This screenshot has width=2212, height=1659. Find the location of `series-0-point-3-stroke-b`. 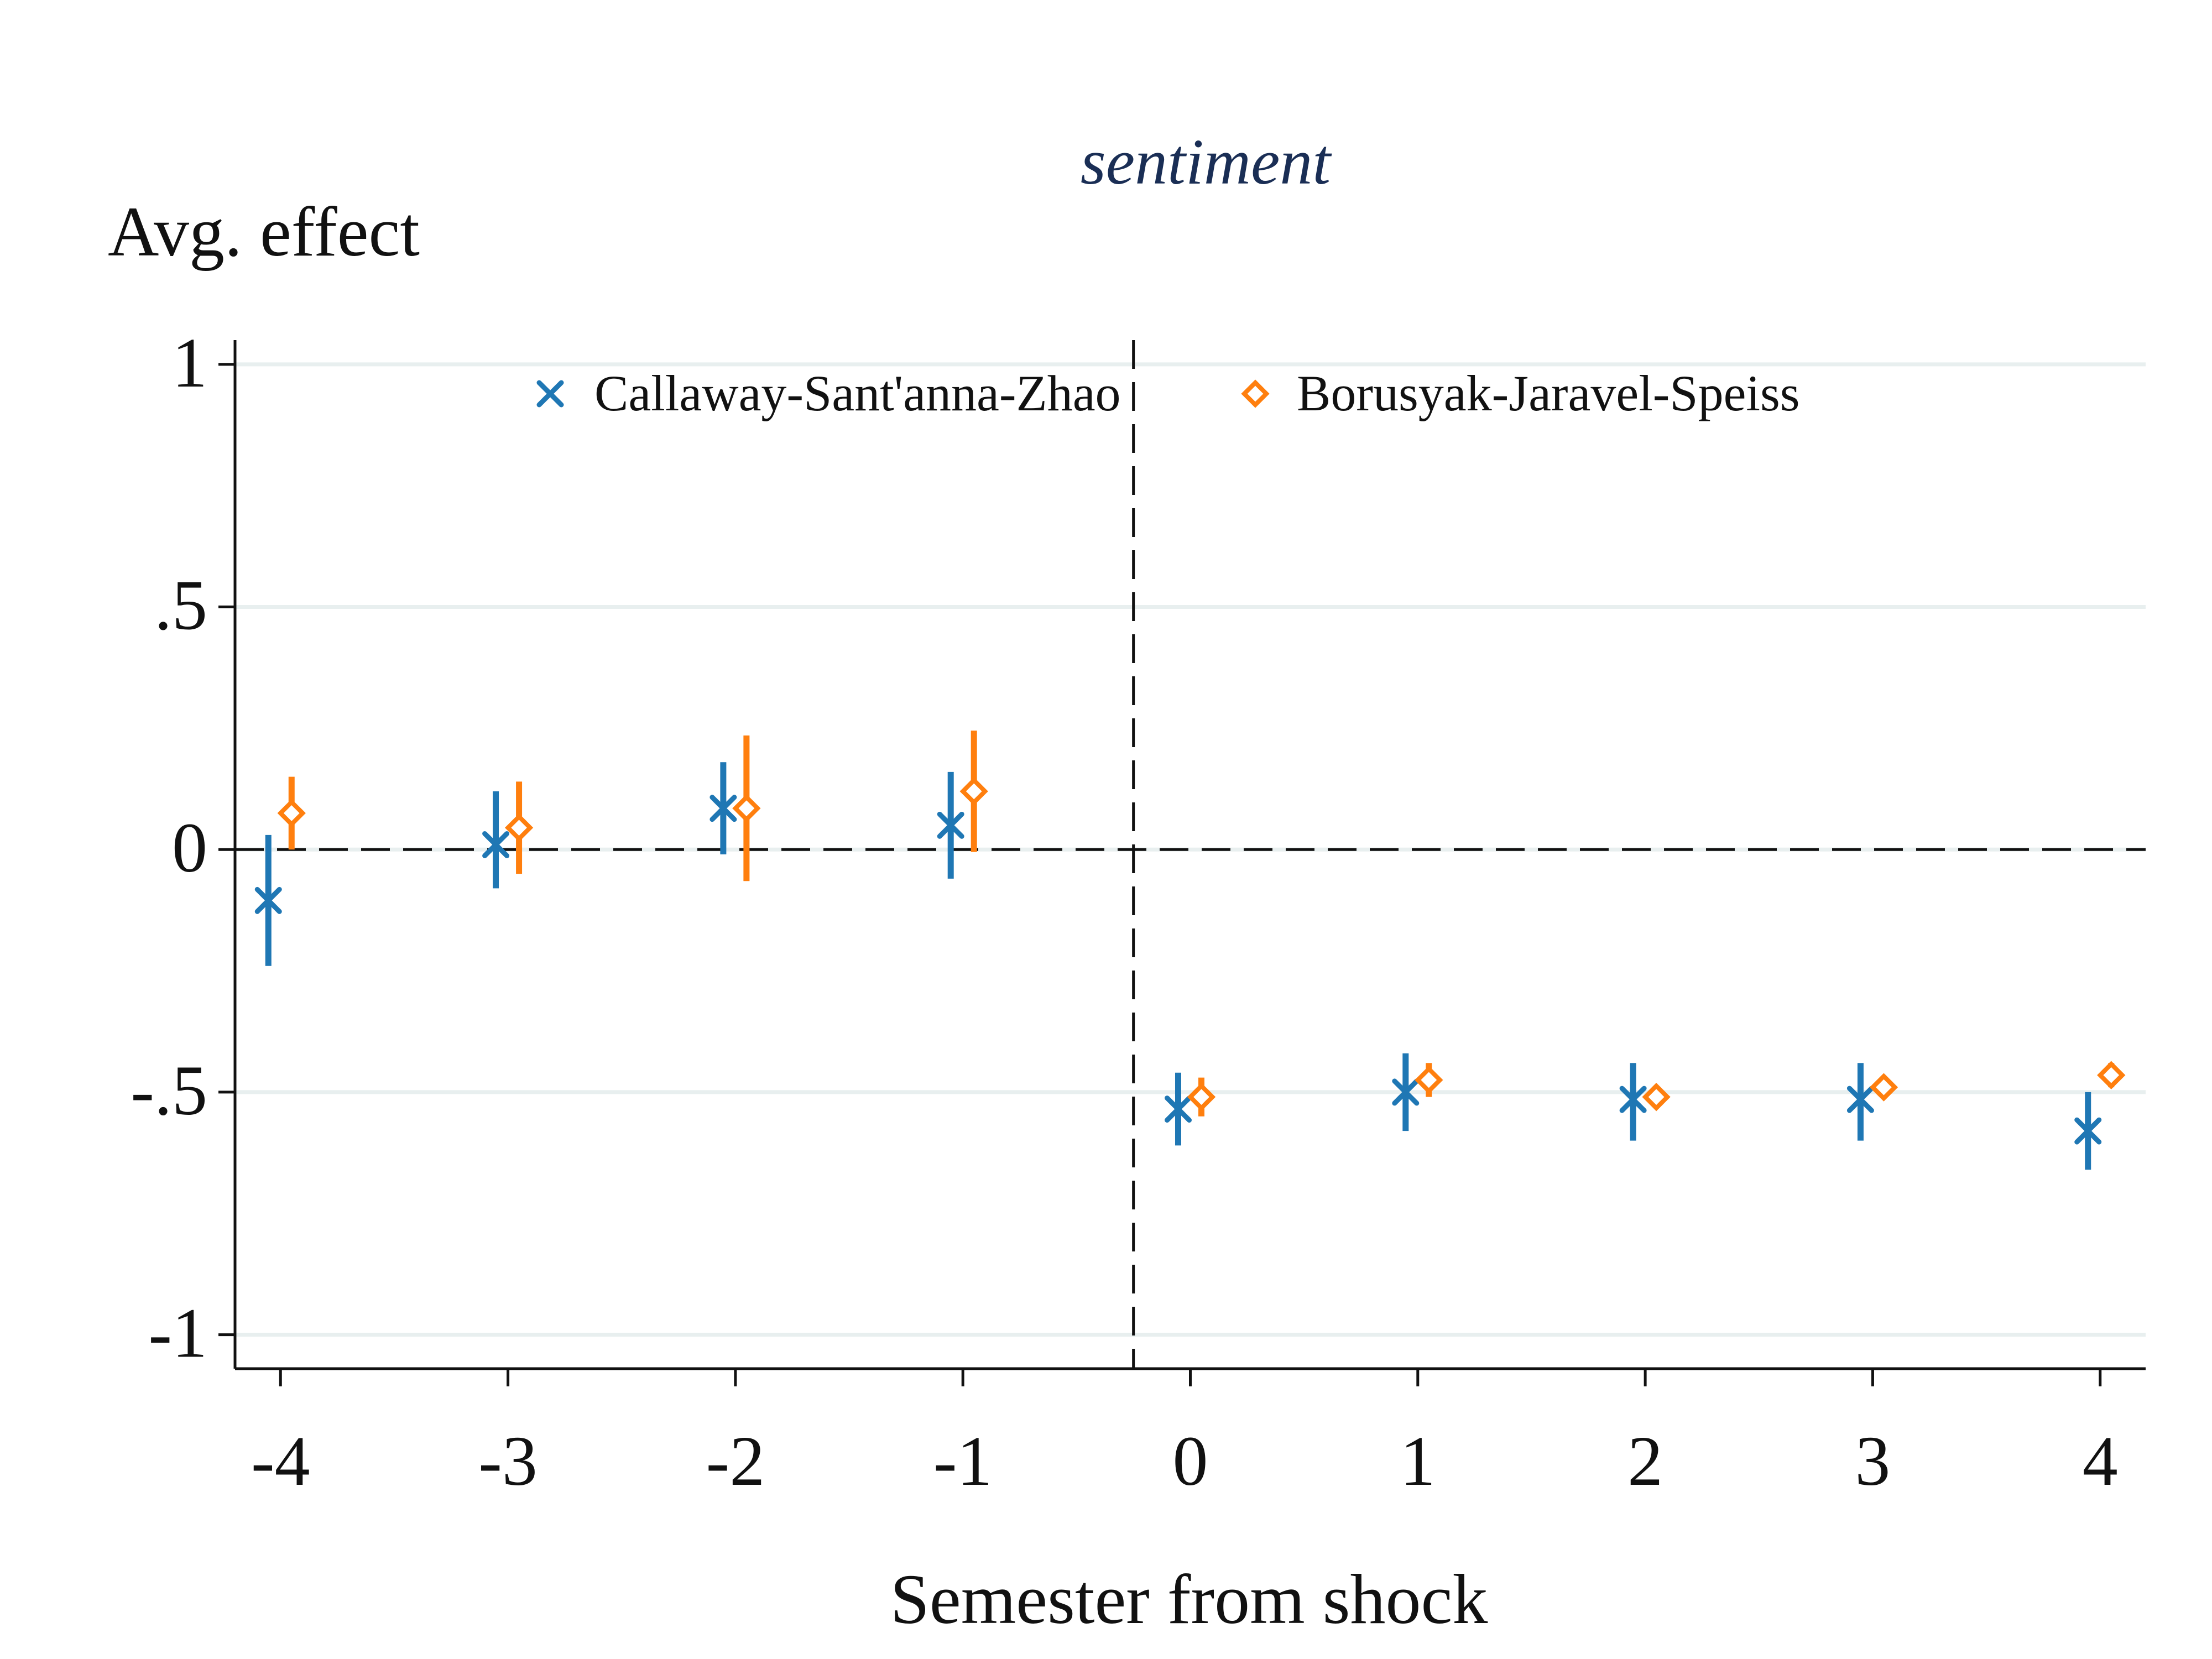

series-0-point-3-stroke-b is located at coordinates (951, 825).